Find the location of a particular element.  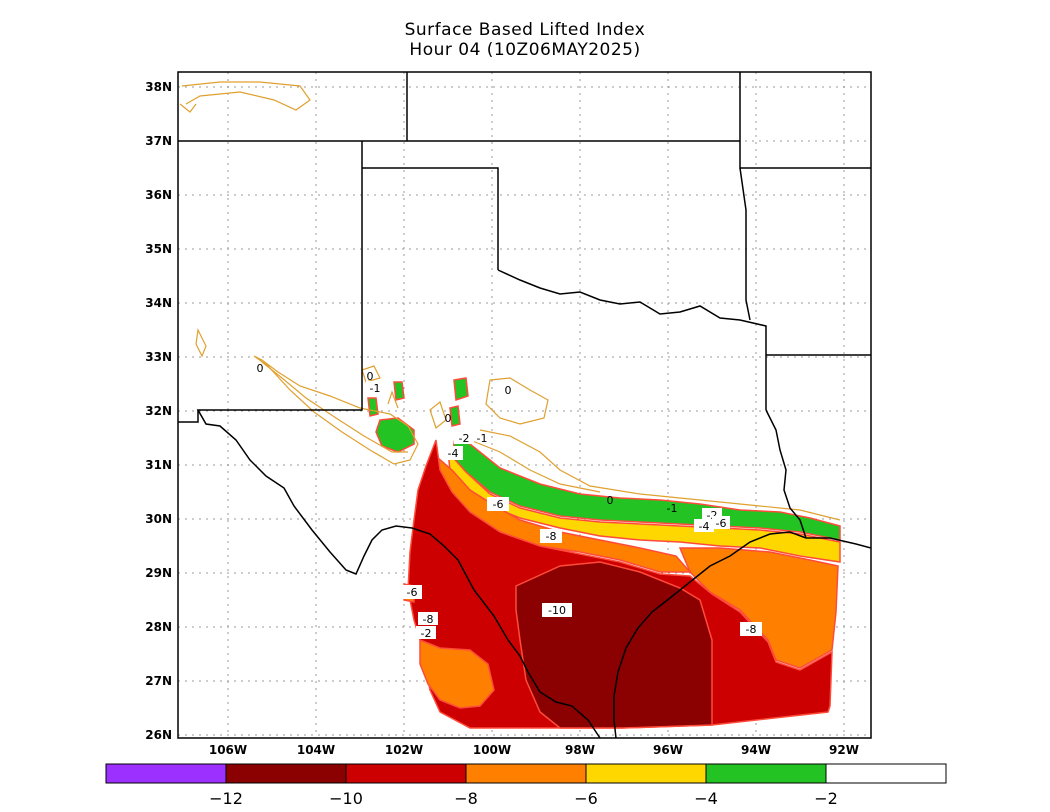

gulf-coast is located at coordinates (710, 634).